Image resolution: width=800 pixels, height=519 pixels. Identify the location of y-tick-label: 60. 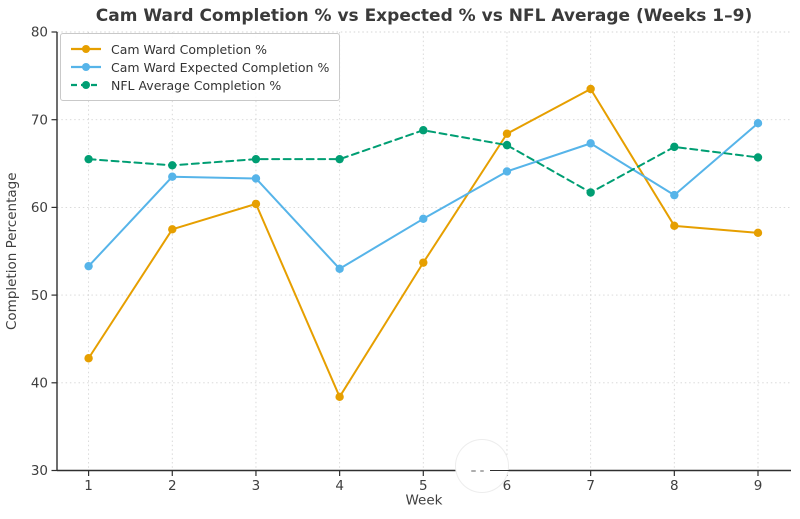
(39, 208).